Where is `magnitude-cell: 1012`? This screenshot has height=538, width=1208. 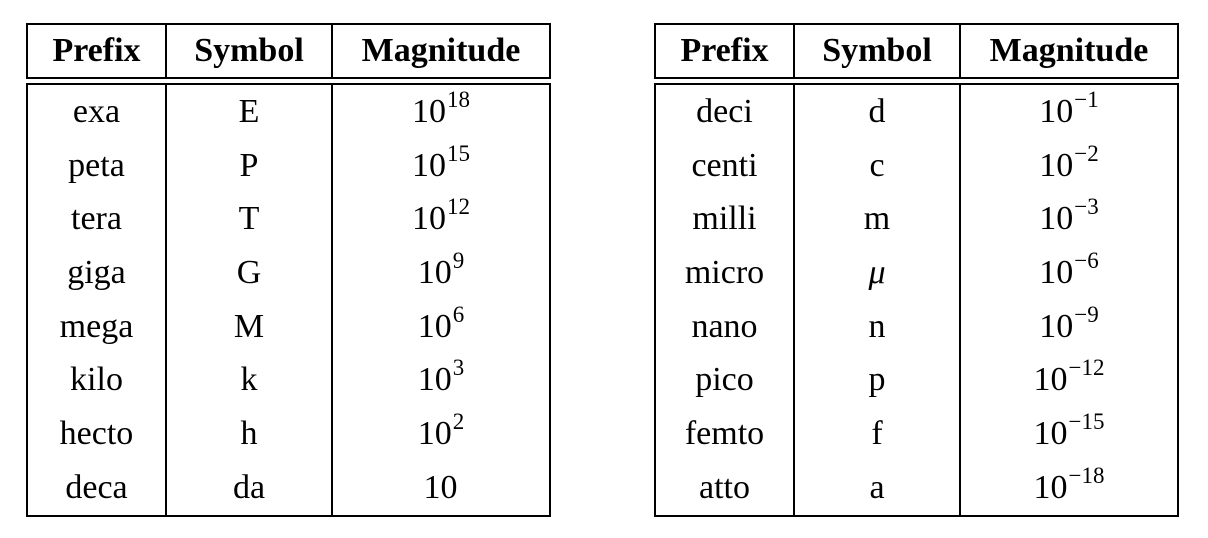
magnitude-cell: 1012 is located at coordinates (441, 219).